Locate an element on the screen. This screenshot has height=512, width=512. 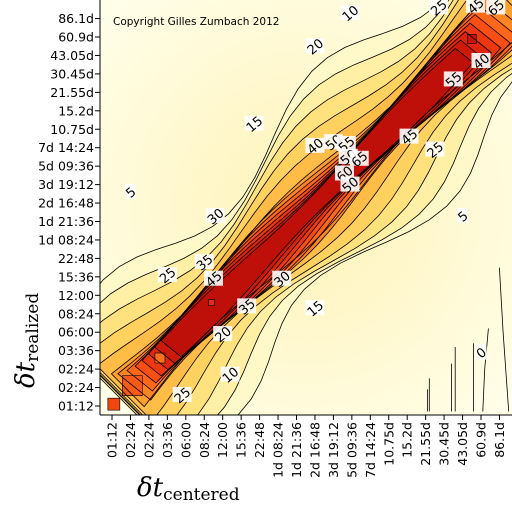
y-tick-label: 86.1d is located at coordinates (76, 18).